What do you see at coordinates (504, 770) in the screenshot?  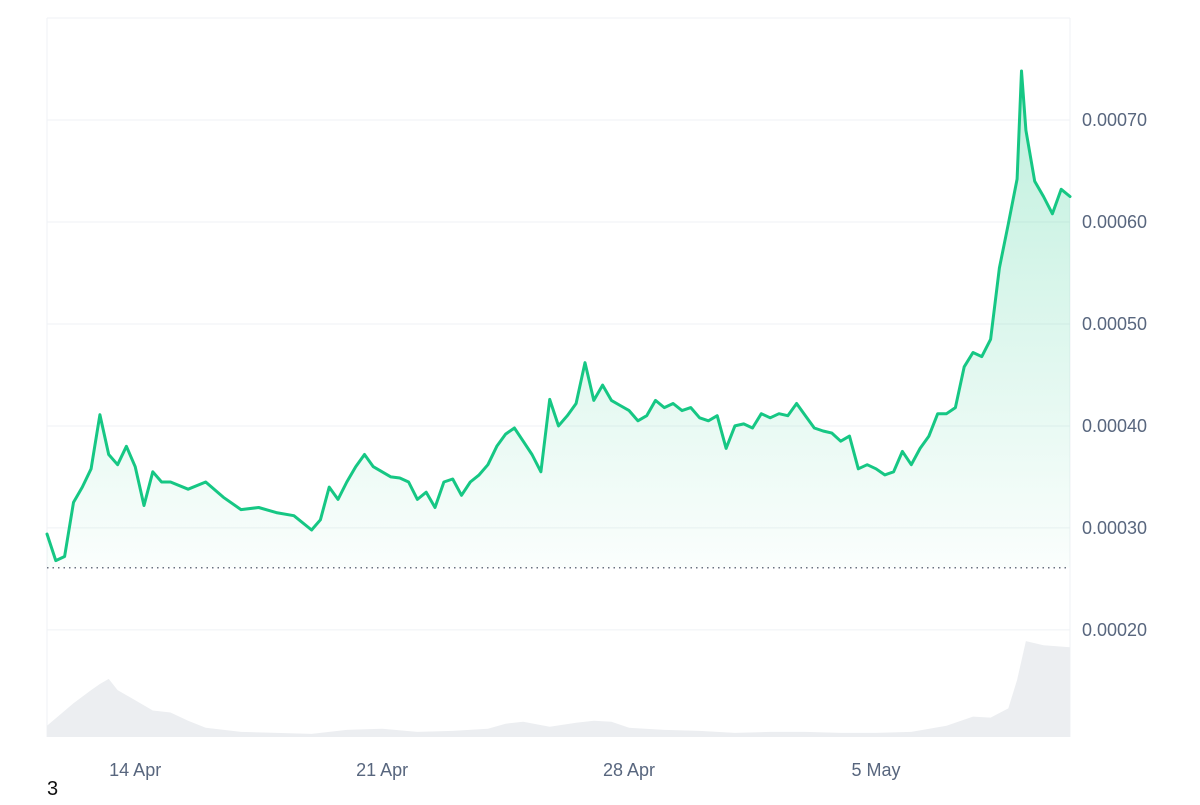 I see `x-axis-labels: 14 Apr 21 Apr 28 Apr 5 May` at bounding box center [504, 770].